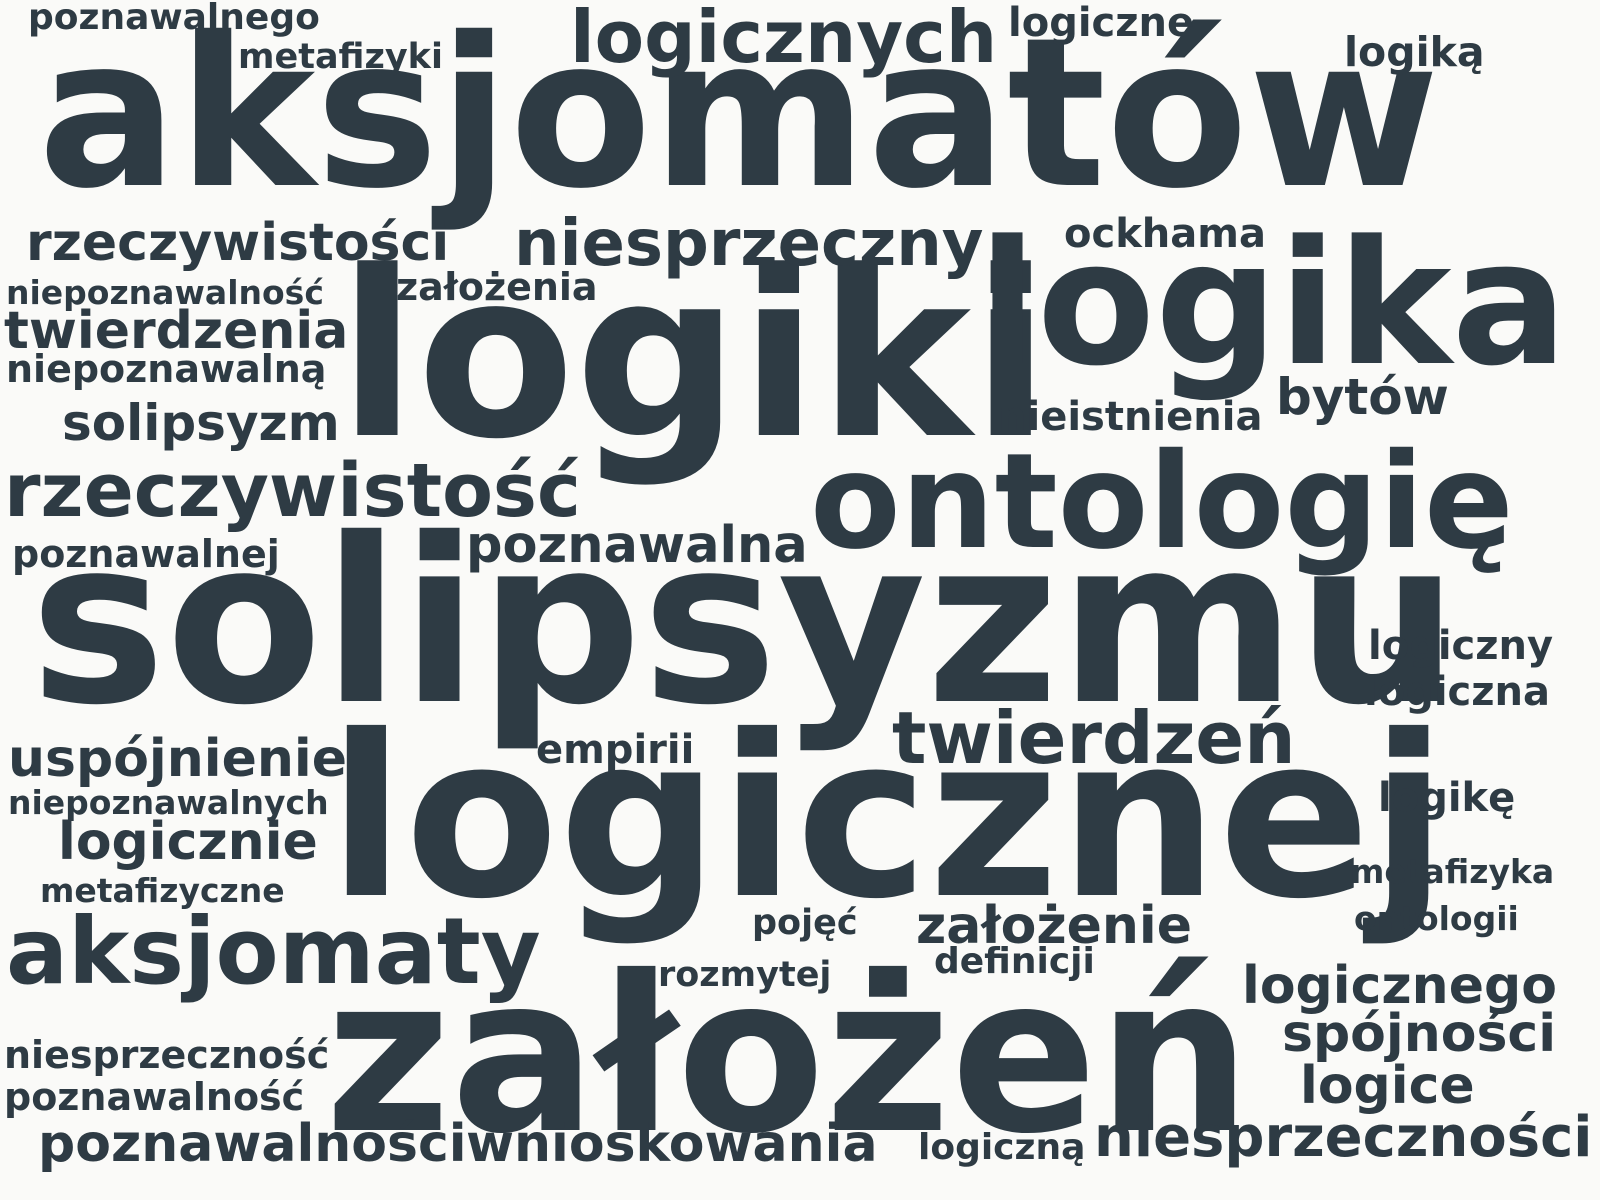 The width and height of the screenshot is (1600, 1200). I want to click on word-logika: logika, so click(1273, 303).